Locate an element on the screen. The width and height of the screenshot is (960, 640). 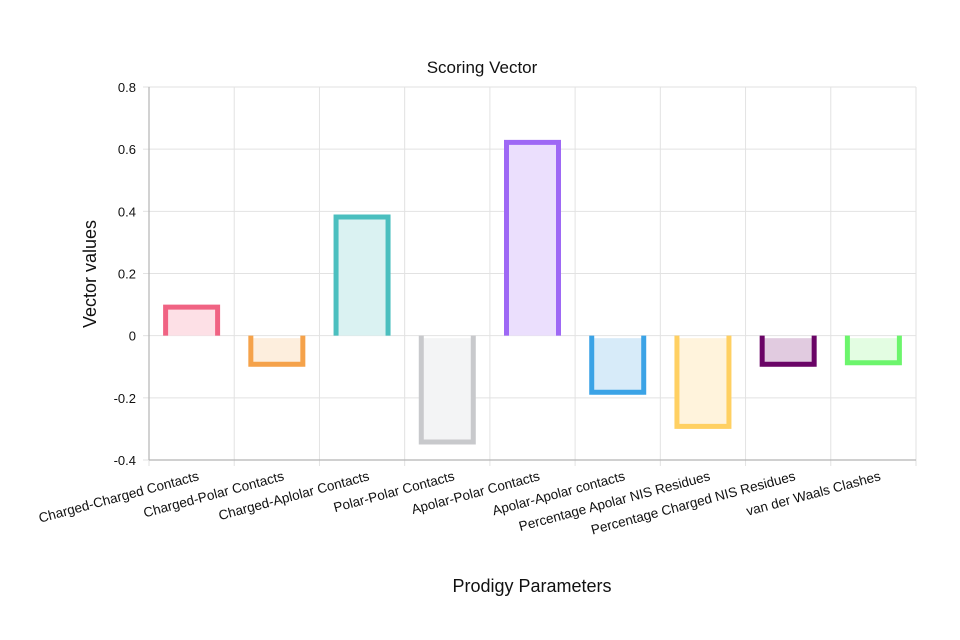
chart-title: Scoring Vector is located at coordinates (482, 67).